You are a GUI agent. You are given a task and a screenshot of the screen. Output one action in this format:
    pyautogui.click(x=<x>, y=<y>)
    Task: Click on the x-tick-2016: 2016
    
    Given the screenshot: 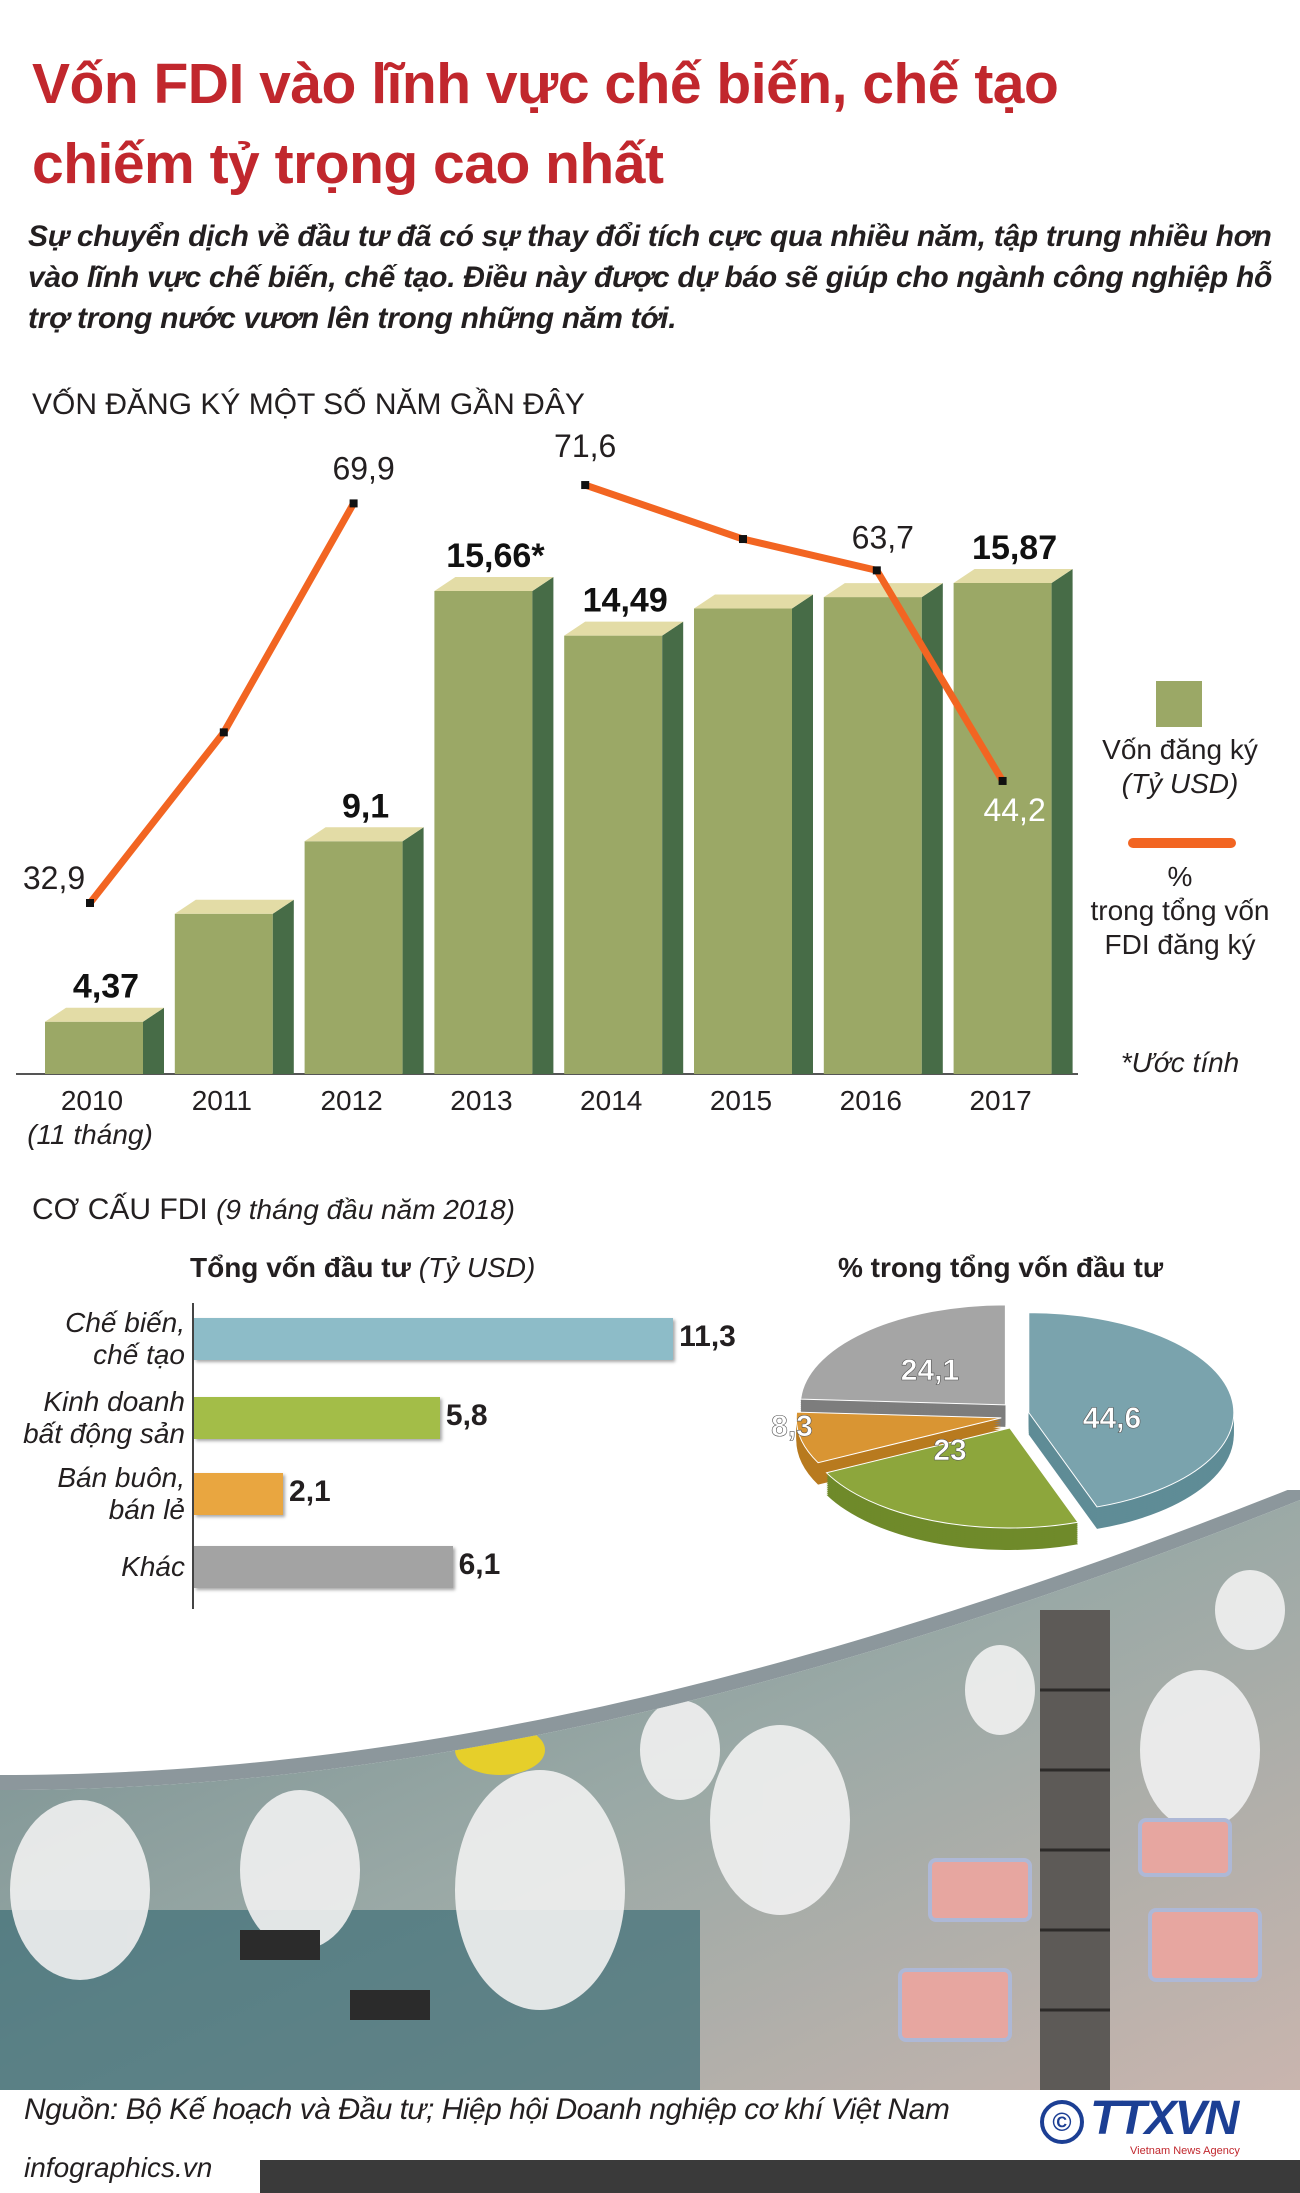 What is the action you would take?
    pyautogui.click(x=871, y=1100)
    